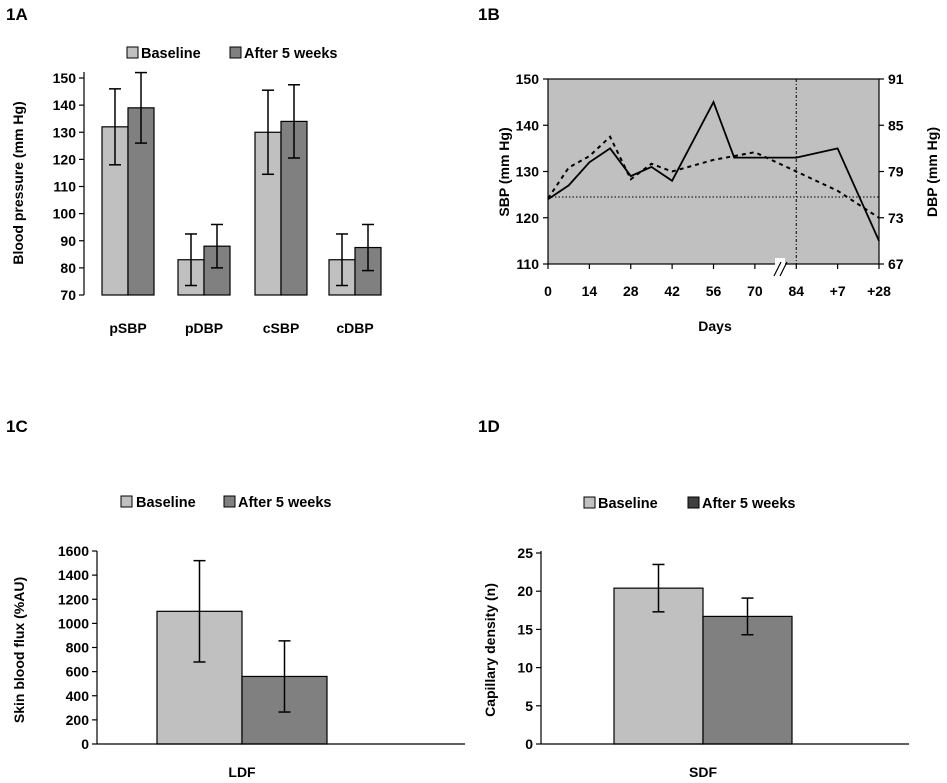  I want to click on 1b-ytick-right-label: 73, so click(896, 218).